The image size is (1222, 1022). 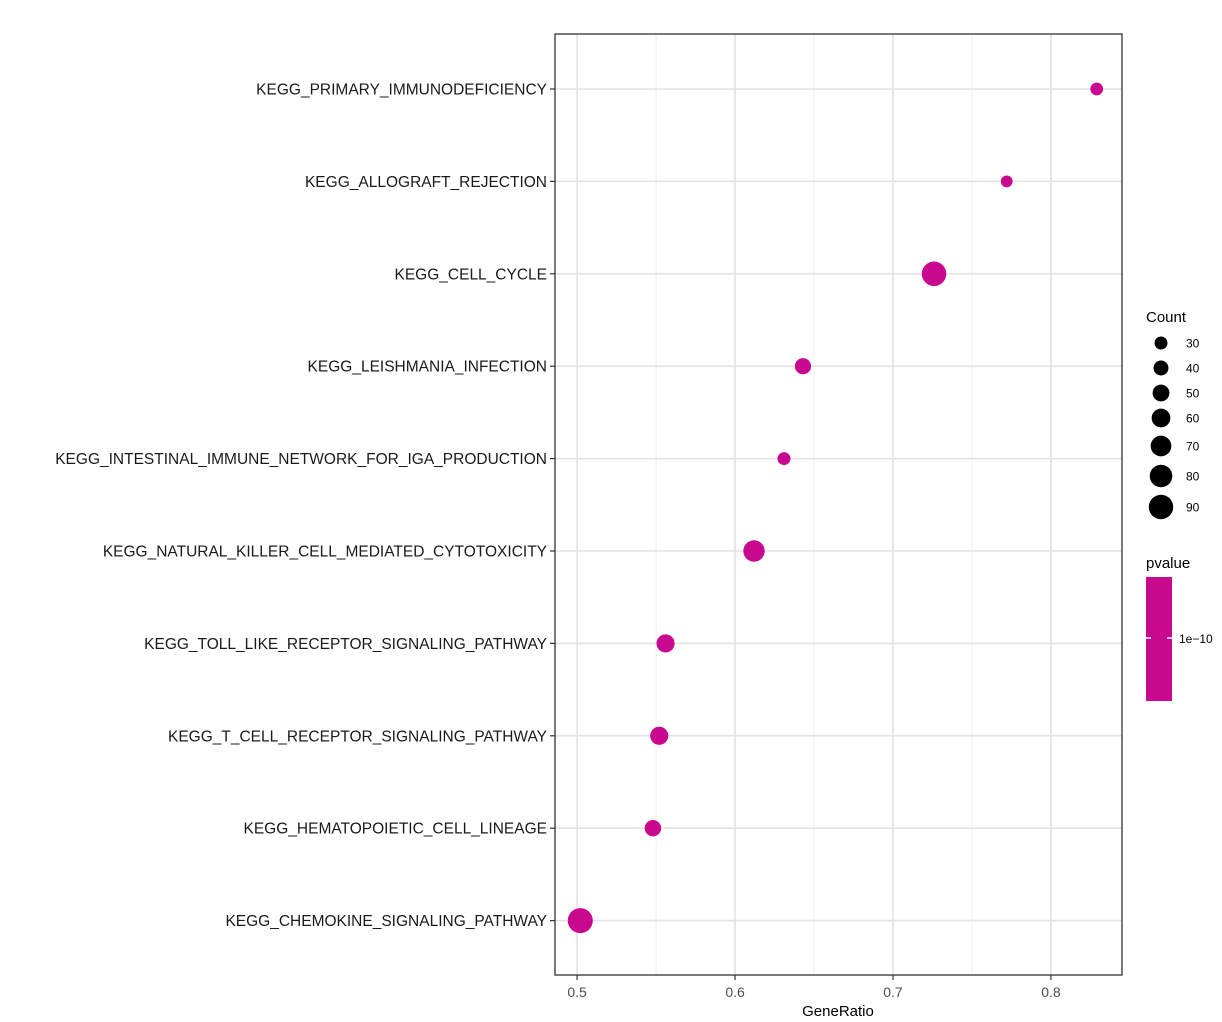 What do you see at coordinates (814, 987) in the screenshot?
I see `x-axis: 0.5 0.6 0.7 0.8` at bounding box center [814, 987].